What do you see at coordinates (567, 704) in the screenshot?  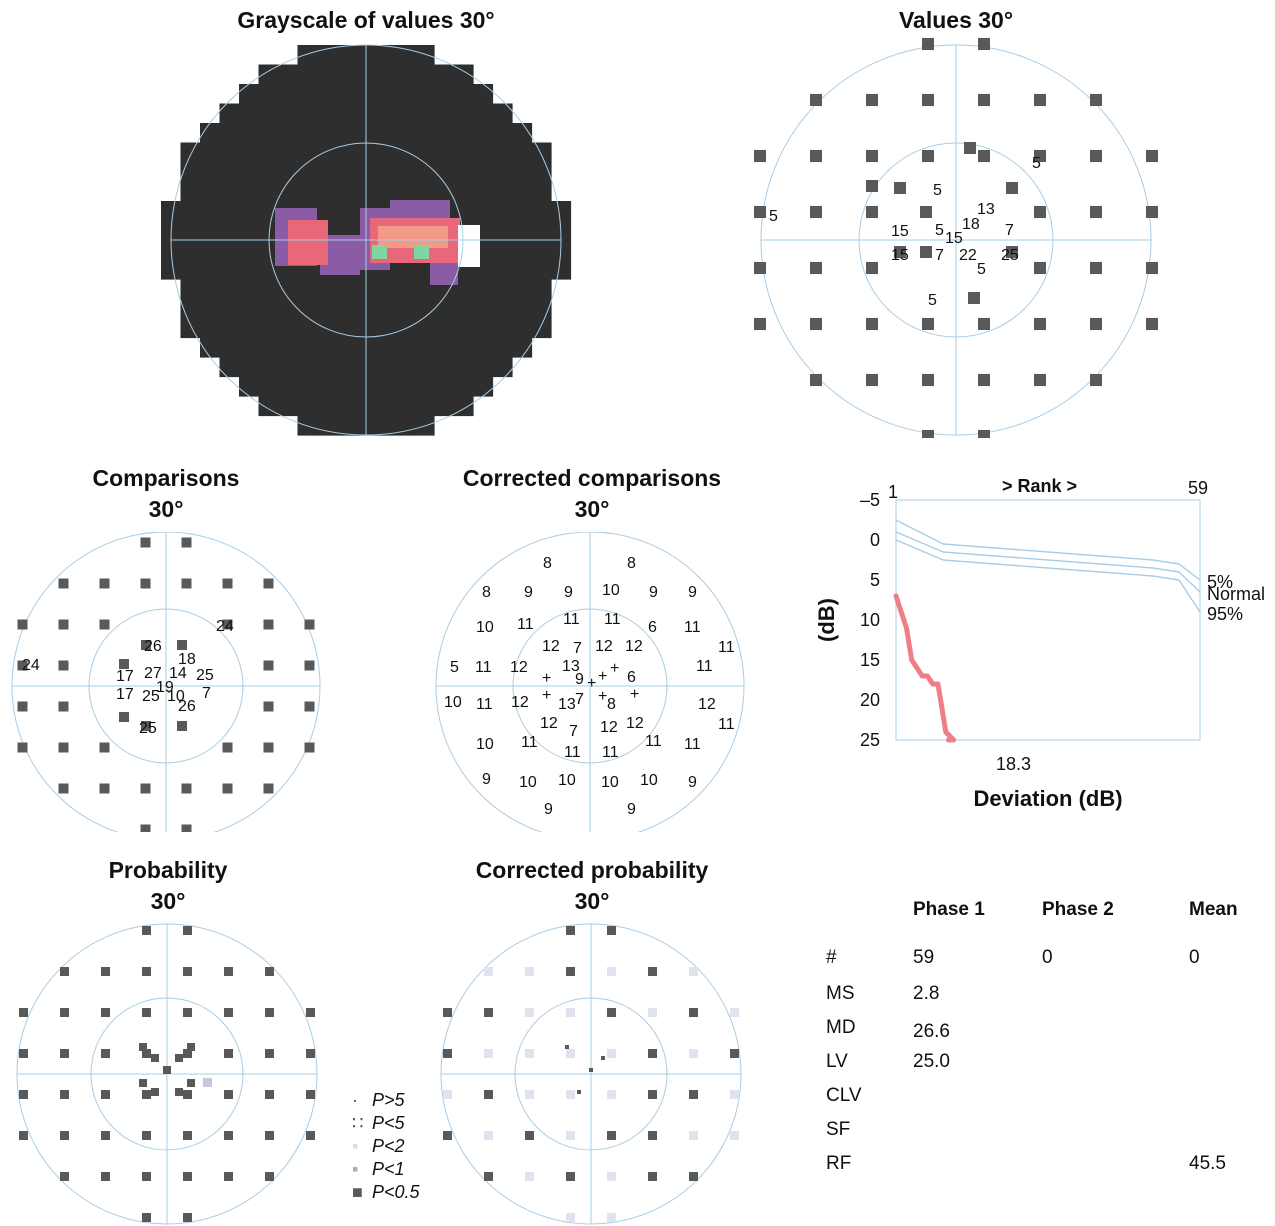 I see `corrected-comparison-label: 13` at bounding box center [567, 704].